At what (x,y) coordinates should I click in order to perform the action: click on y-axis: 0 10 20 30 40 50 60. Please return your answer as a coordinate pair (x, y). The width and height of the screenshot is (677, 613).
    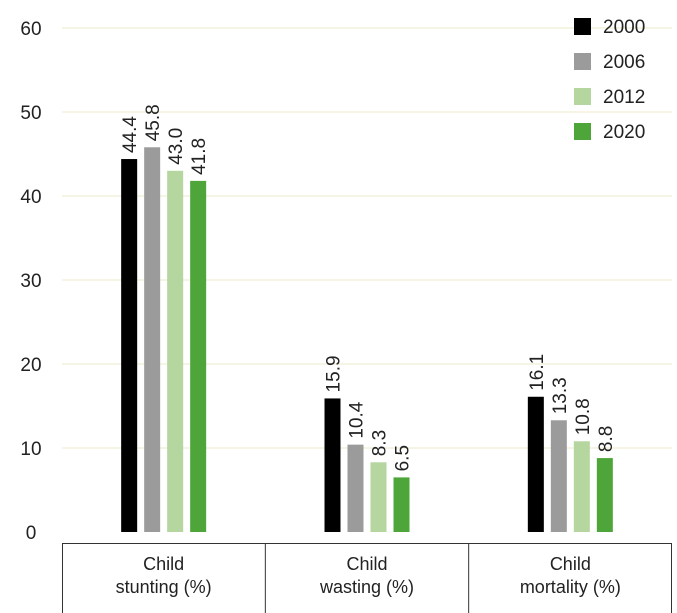
    Looking at the image, I should click on (30, 281).